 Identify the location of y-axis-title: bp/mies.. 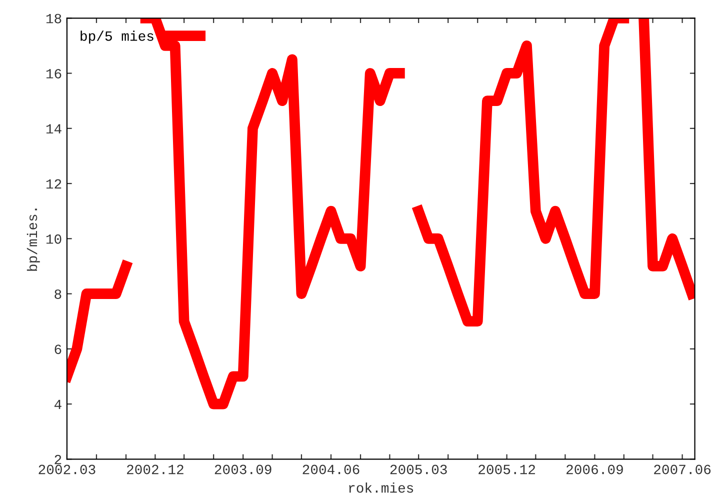
(33, 239).